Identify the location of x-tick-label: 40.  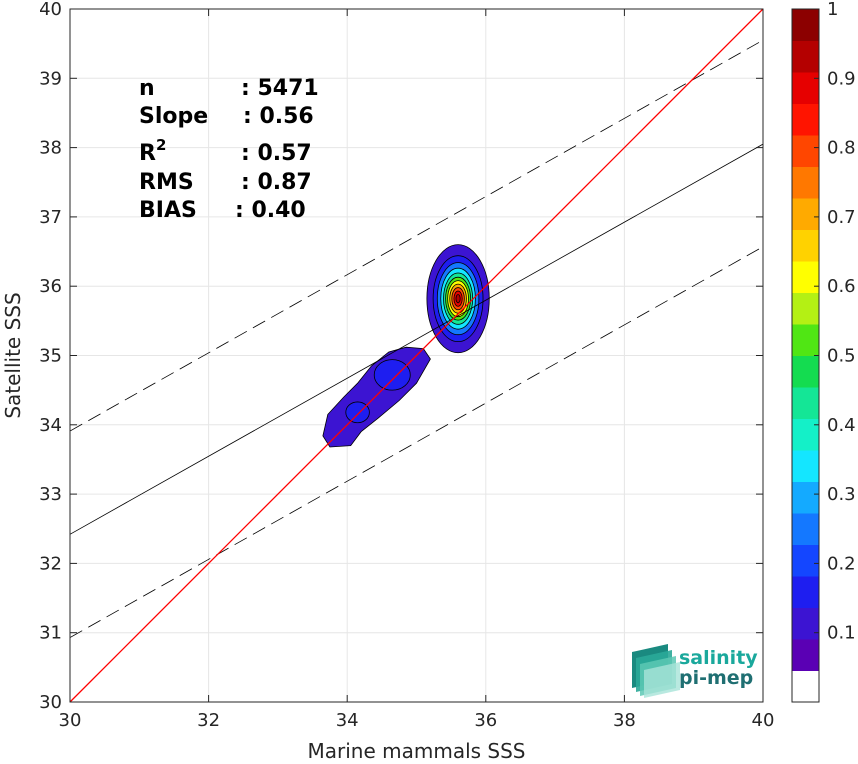
(763, 720).